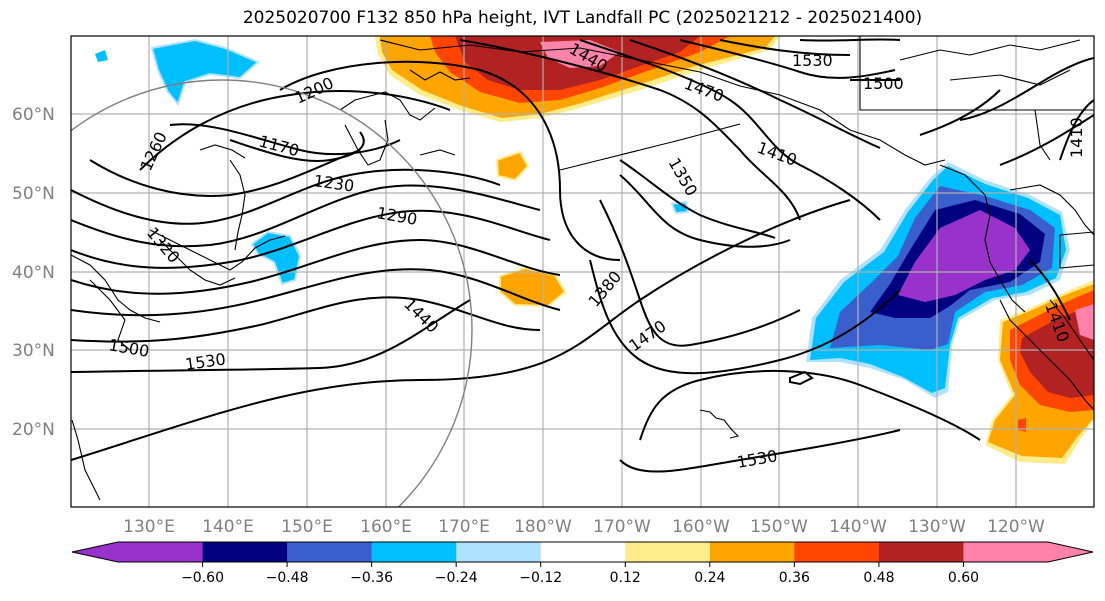 This screenshot has height=601, width=1105. I want to click on lon-label: 150°W, so click(779, 527).